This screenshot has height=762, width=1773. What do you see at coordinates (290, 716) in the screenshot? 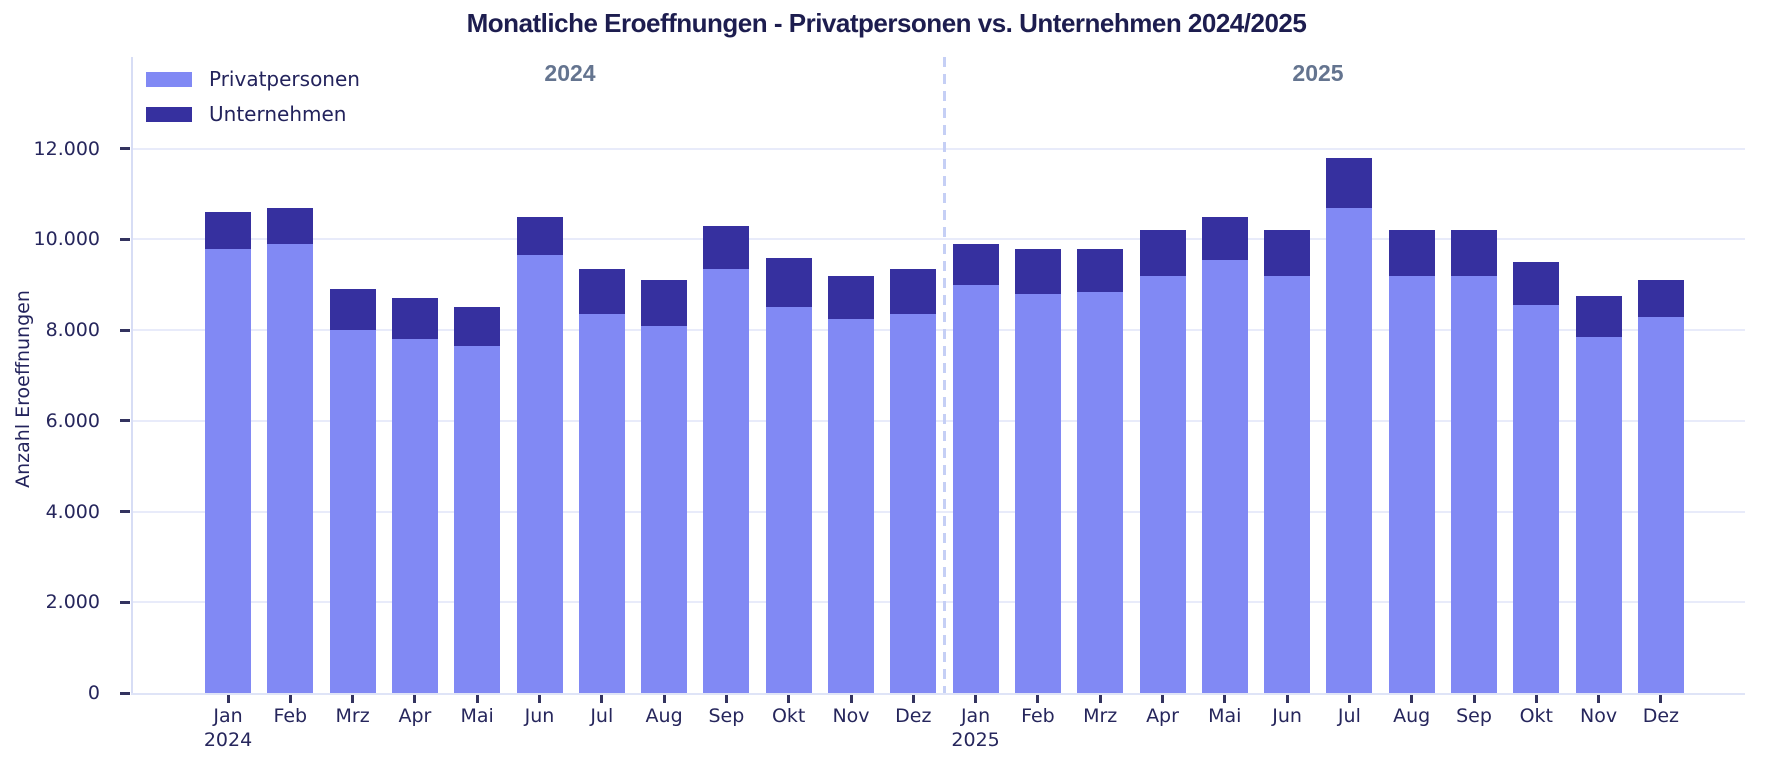
I see `x-tick-label-feb-2024: Feb` at bounding box center [290, 716].